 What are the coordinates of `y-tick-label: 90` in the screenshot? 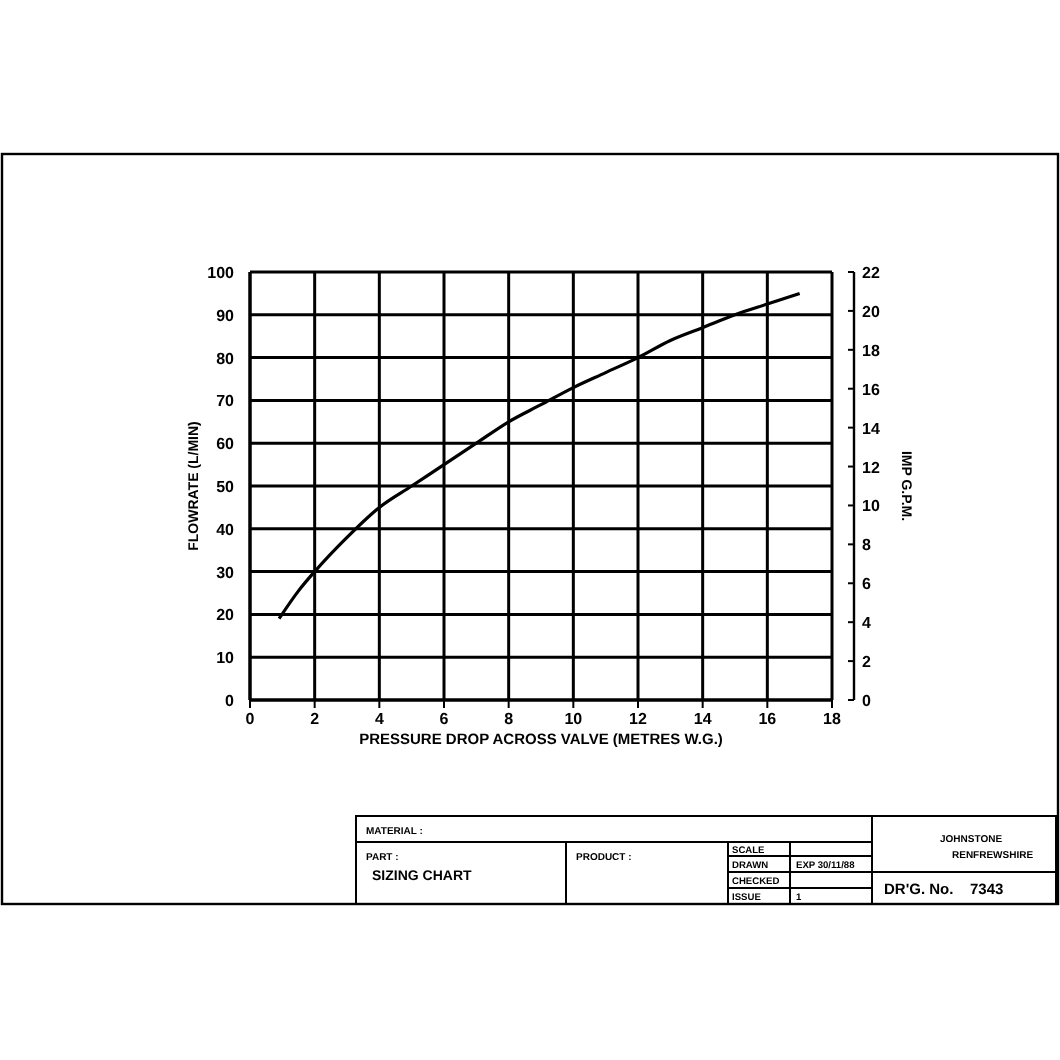 It's located at (226, 315).